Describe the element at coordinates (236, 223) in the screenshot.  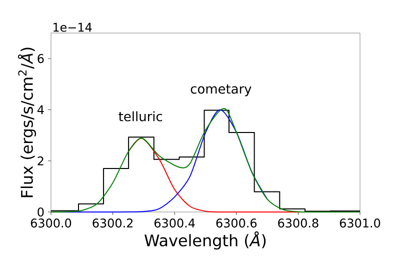
I see `x-tick-label: 6300.6` at that location.